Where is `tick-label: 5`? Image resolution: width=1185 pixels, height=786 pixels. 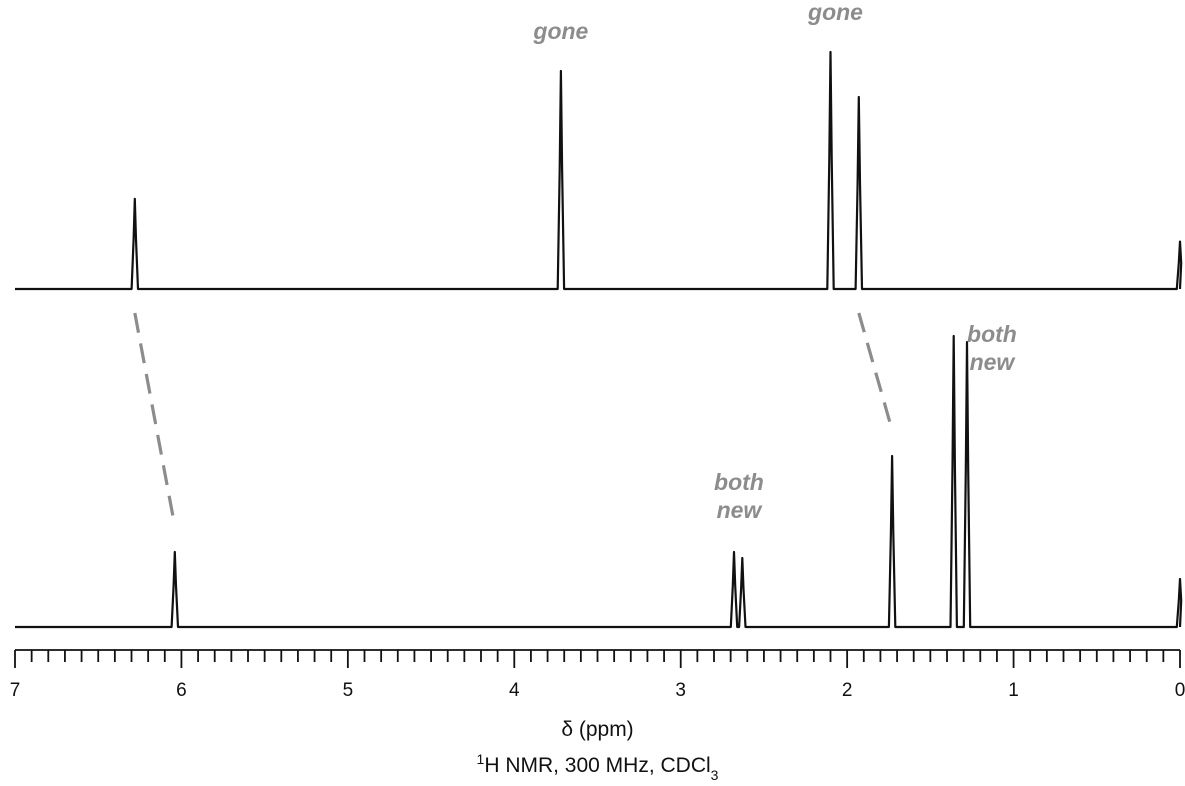
tick-label: 5 is located at coordinates (348, 690).